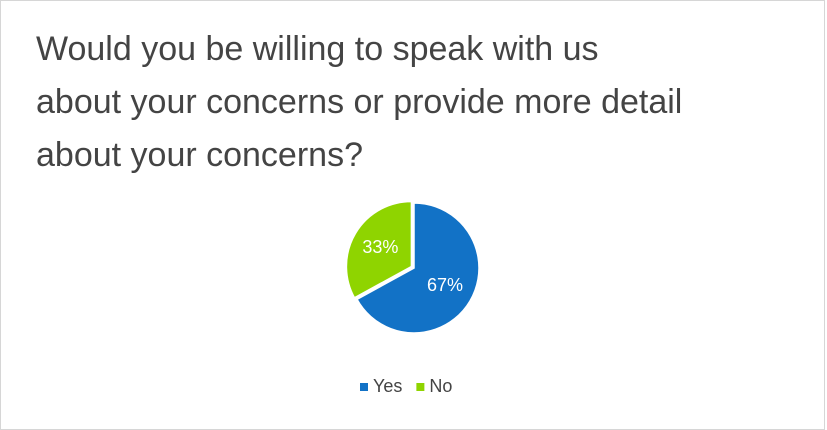  What do you see at coordinates (440, 386) in the screenshot?
I see `legend-label: No` at bounding box center [440, 386].